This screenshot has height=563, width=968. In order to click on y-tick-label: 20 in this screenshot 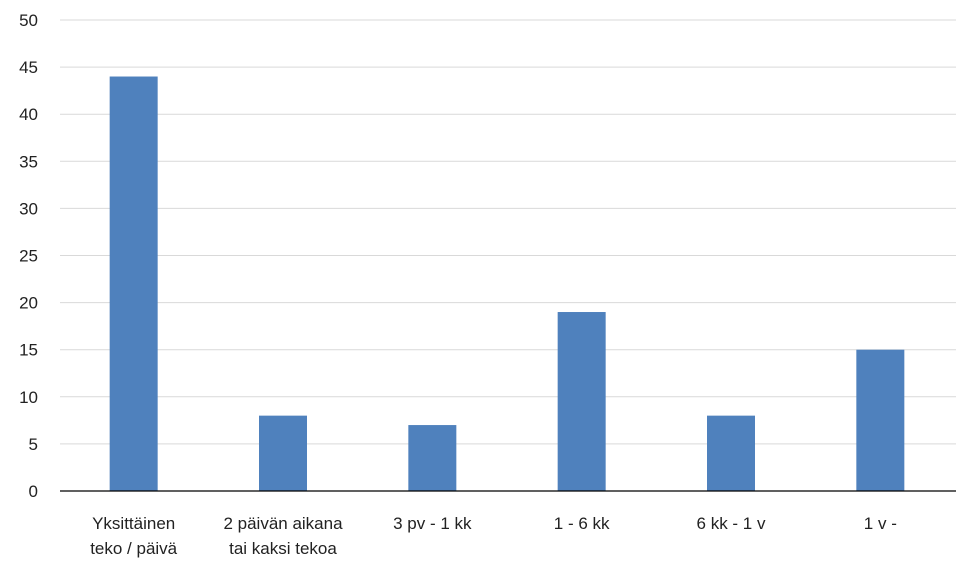, I will do `click(28, 303)`.